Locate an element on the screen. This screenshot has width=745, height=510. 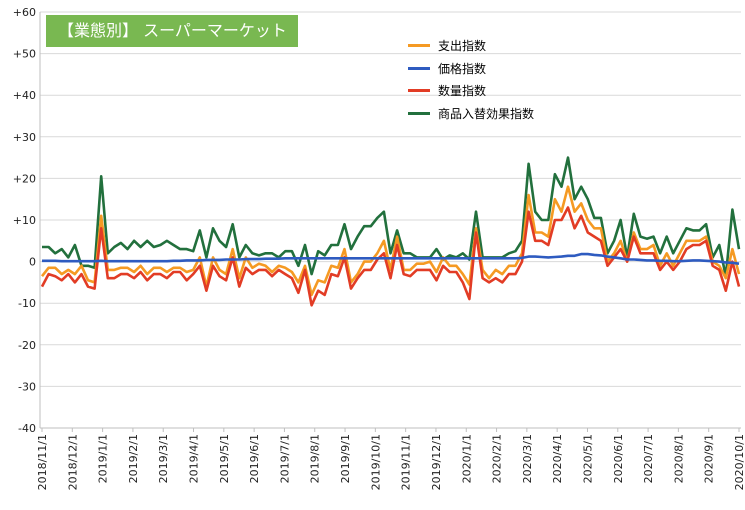
chart-title: 【業態別】 スーパーマーケット is located at coordinates (172, 31).